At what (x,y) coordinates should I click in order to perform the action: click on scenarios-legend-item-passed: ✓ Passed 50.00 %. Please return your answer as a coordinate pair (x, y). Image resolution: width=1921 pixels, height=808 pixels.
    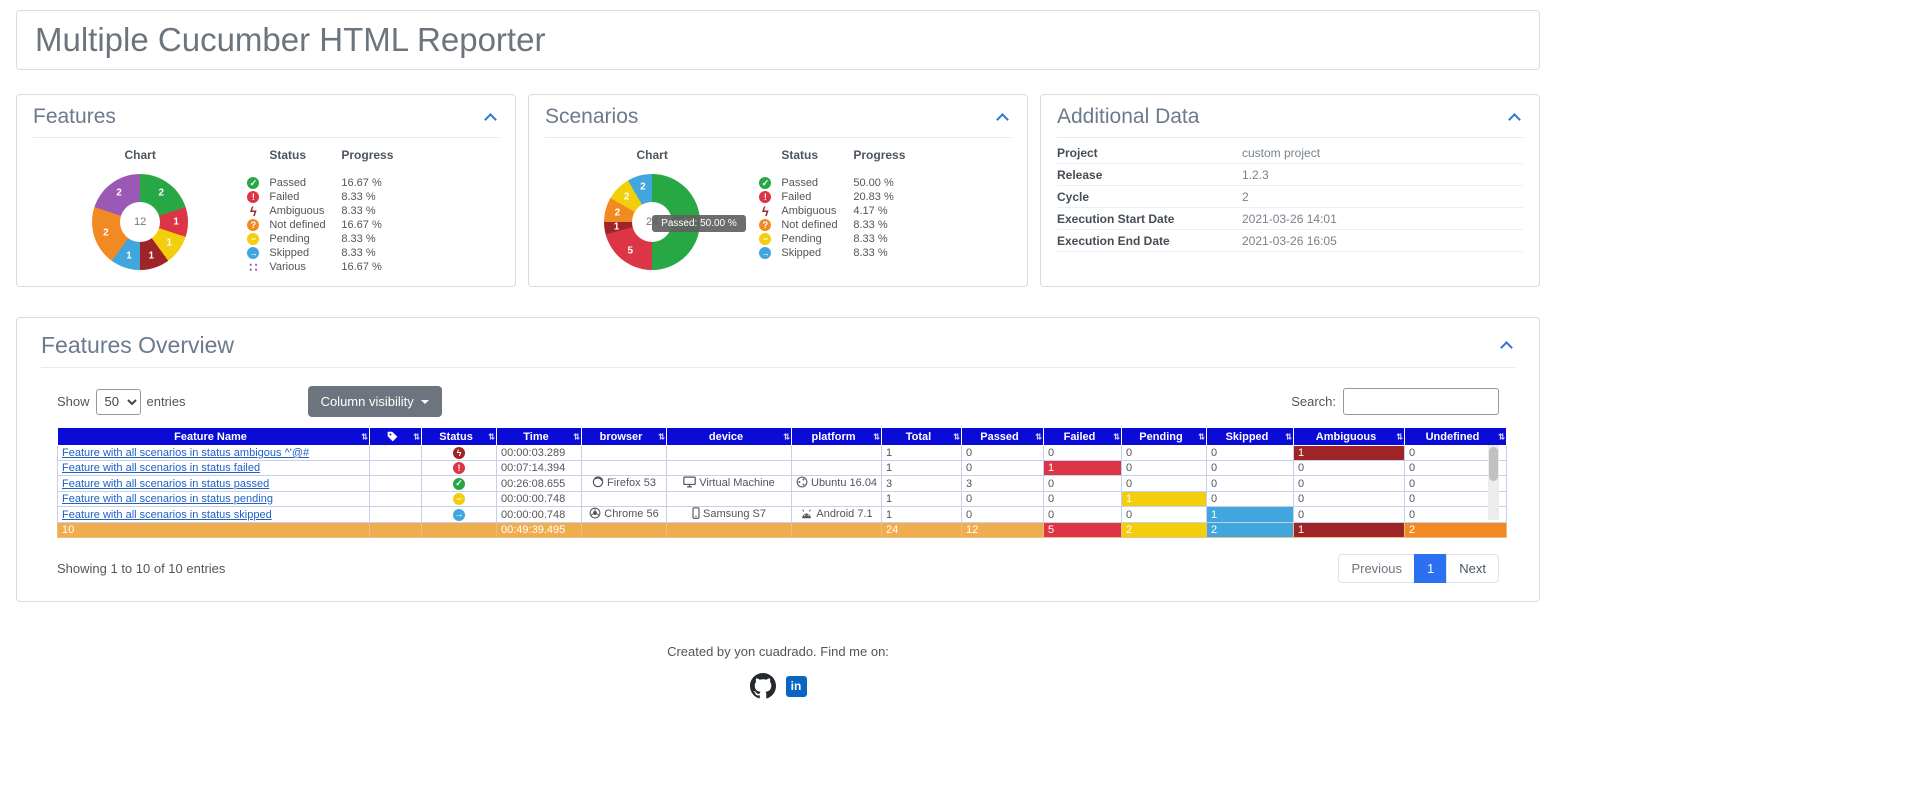
    Looking at the image, I should click on (885, 183).